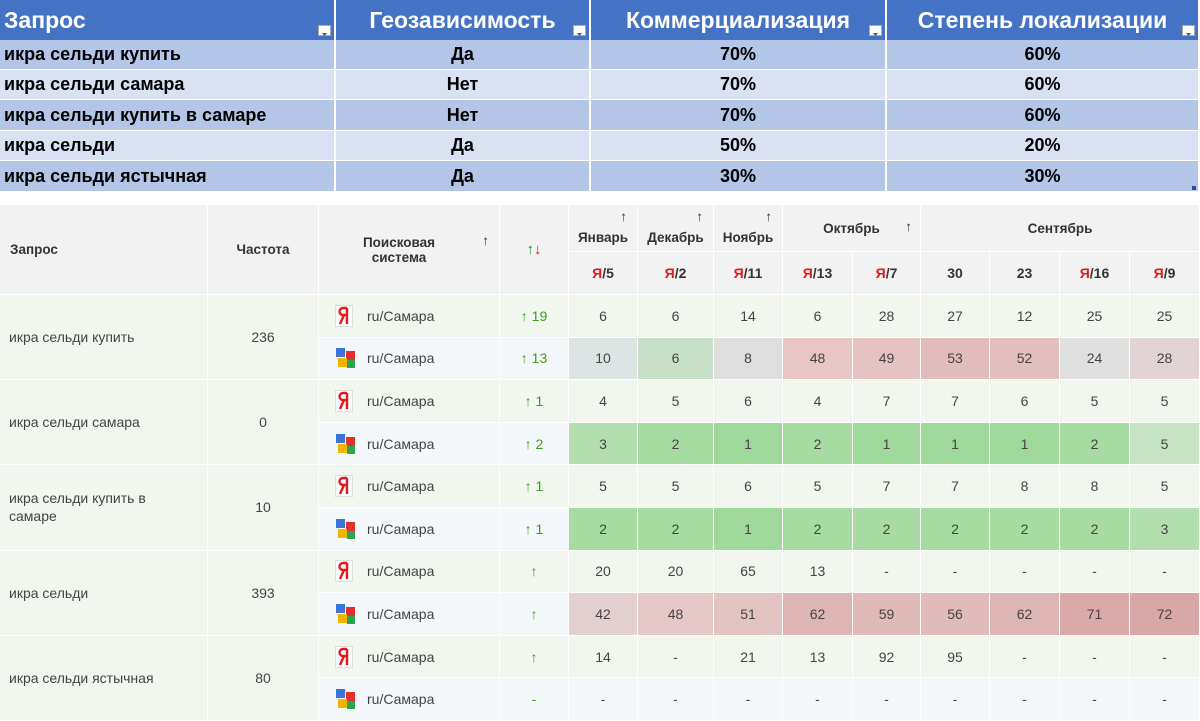 This screenshot has width=1200, height=721. Describe the element at coordinates (1095, 359) in the screenshot. I see `position-cell: 24` at that location.